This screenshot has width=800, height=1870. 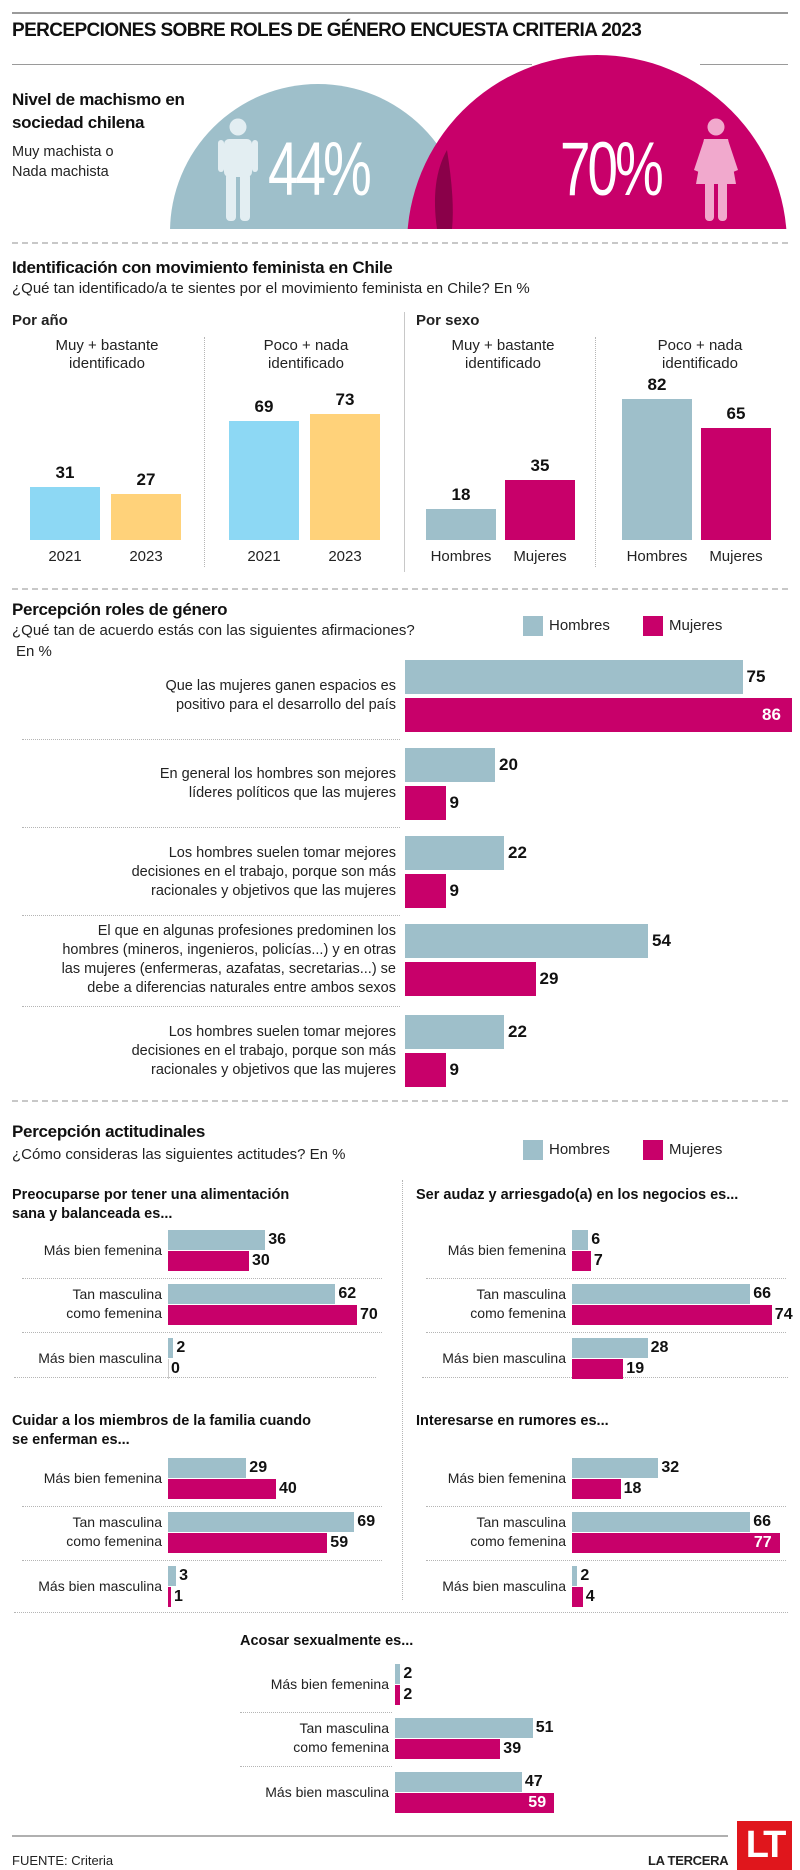 I want to click on value-mujeres: 77, so click(x=762, y=1542).